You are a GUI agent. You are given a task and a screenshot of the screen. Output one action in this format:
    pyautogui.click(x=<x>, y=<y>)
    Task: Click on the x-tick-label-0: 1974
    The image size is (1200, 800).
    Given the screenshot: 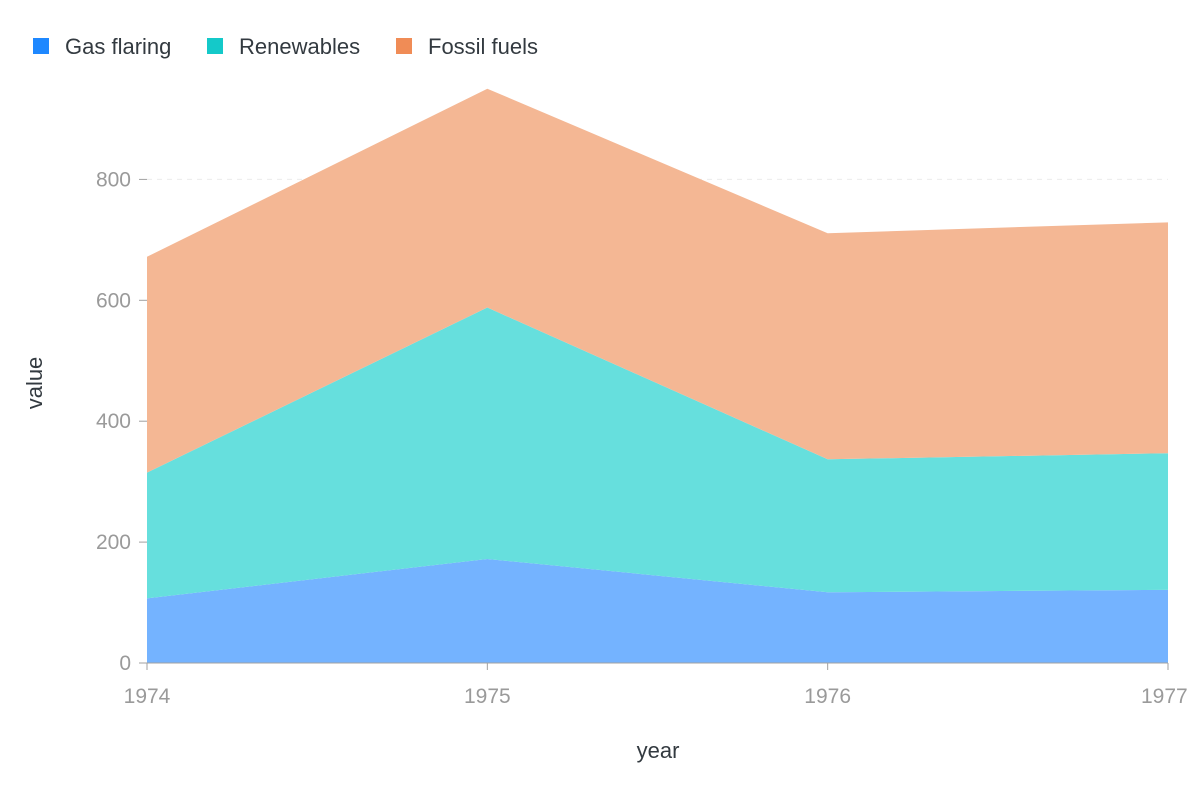 What is the action you would take?
    pyautogui.click(x=147, y=696)
    